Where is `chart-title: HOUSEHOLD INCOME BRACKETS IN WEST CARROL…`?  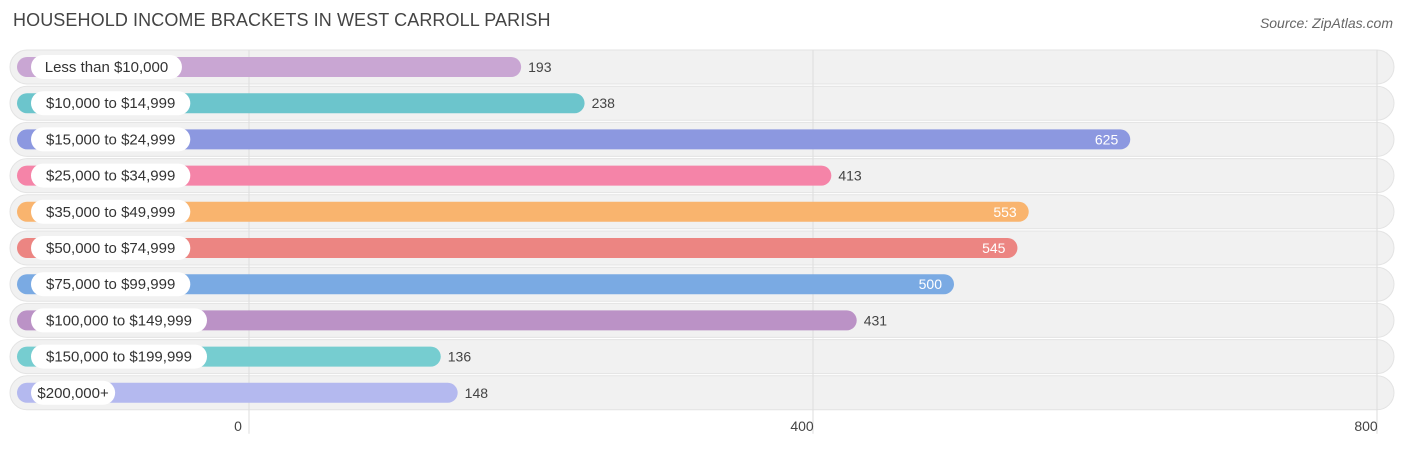 chart-title: HOUSEHOLD INCOME BRACKETS IN WEST CARROL… is located at coordinates (282, 20).